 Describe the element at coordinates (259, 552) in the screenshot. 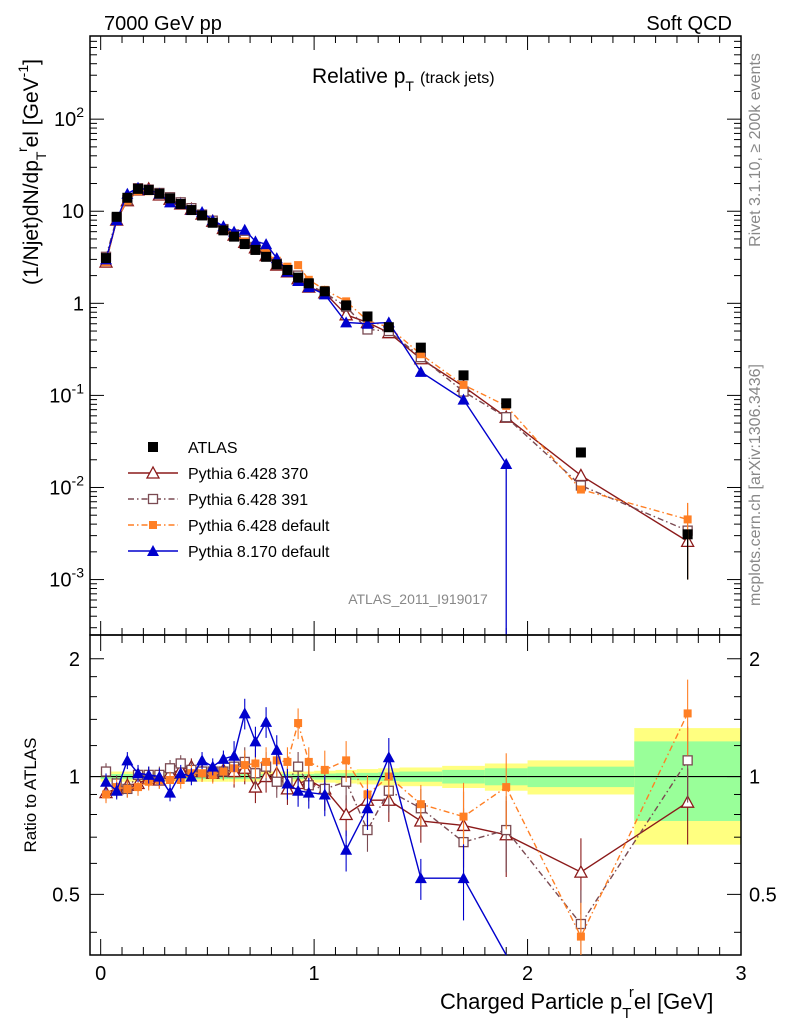

I see `legend-label: Pythia 8.170 default` at that location.